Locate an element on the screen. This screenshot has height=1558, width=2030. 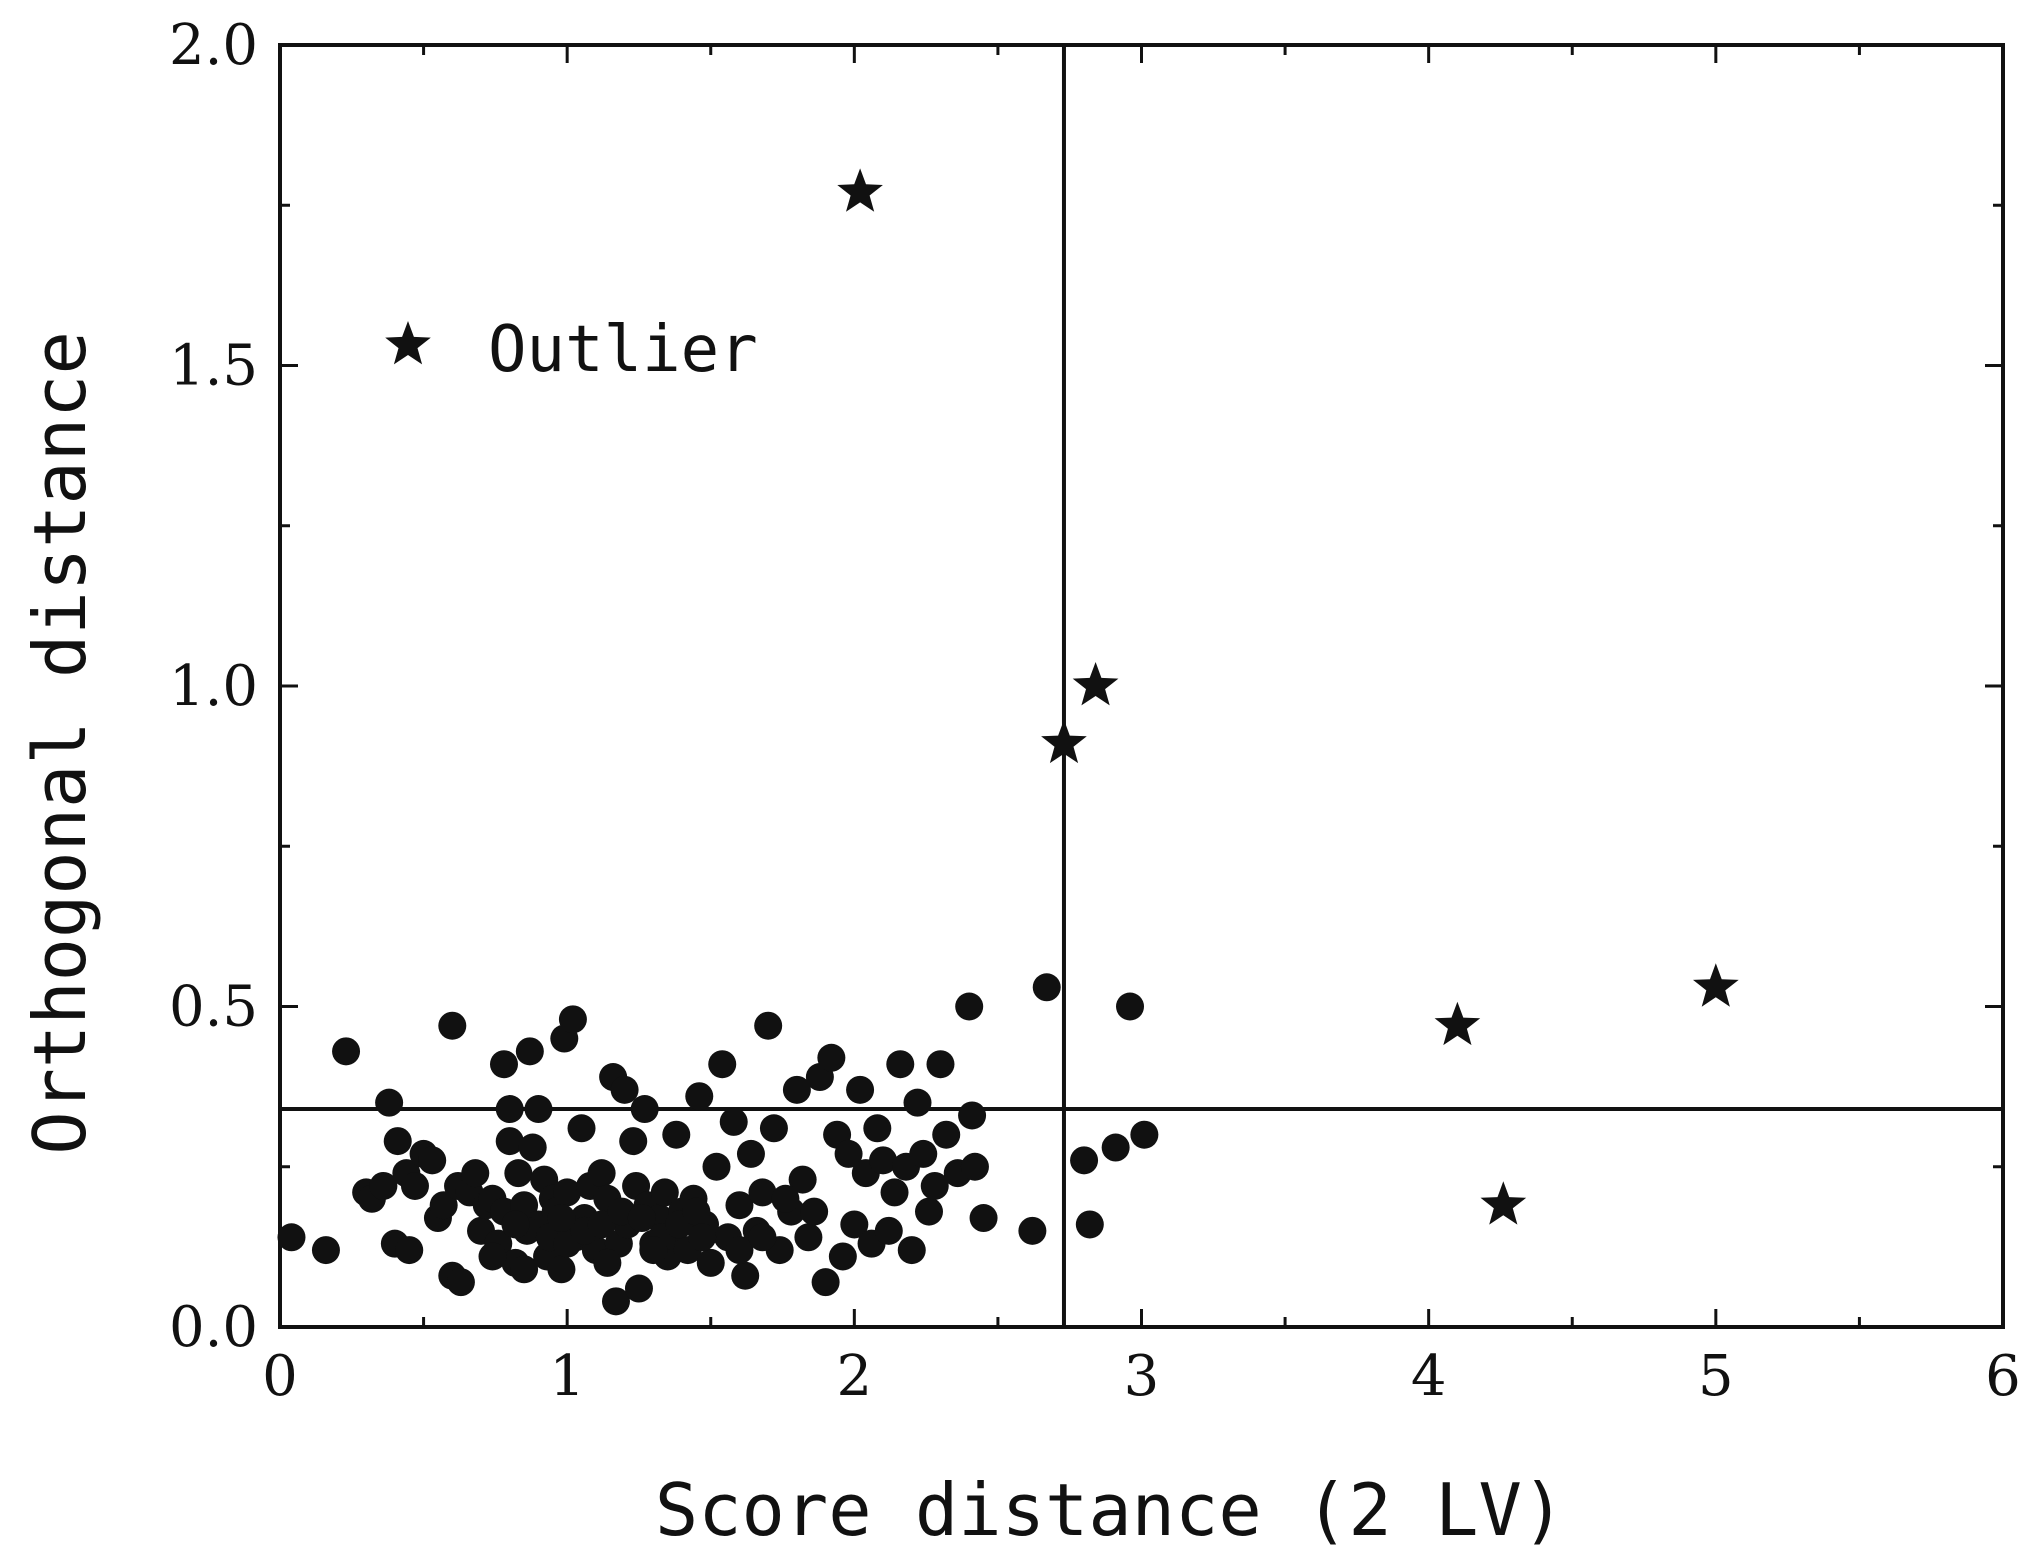
x-tick-label: 0 is located at coordinates (280, 1376).